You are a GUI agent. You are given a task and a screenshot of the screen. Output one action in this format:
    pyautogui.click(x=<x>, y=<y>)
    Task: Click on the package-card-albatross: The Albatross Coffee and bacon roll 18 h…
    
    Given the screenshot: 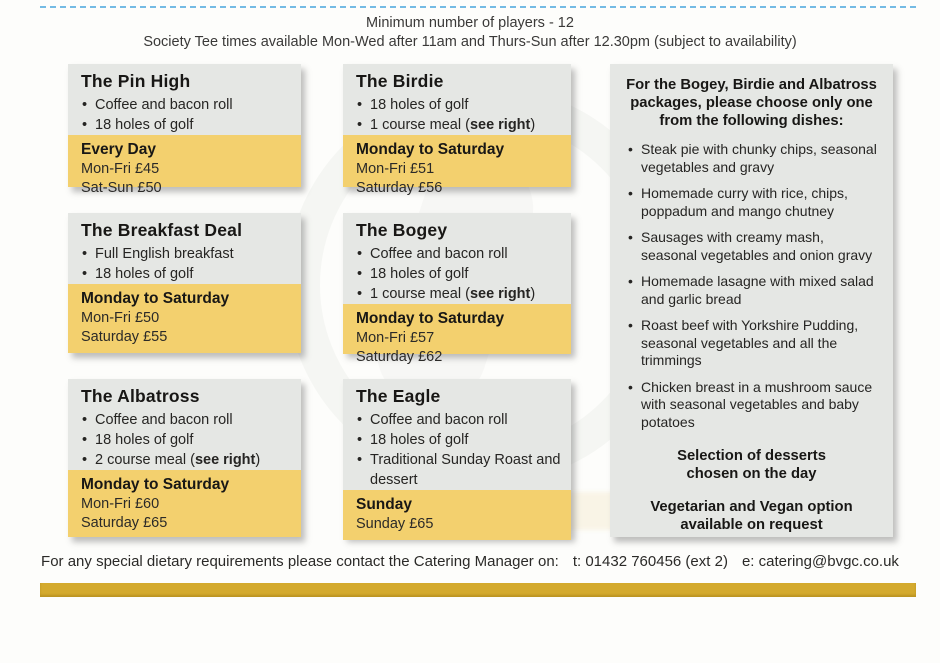 What is the action you would take?
    pyautogui.click(x=184, y=458)
    